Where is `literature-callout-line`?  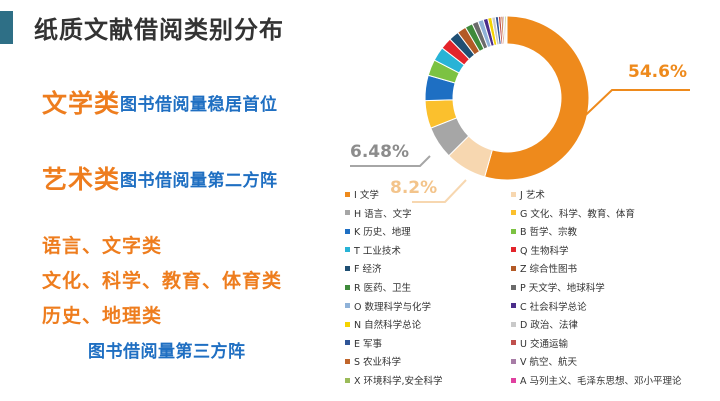 literature-callout-line is located at coordinates (630, 109).